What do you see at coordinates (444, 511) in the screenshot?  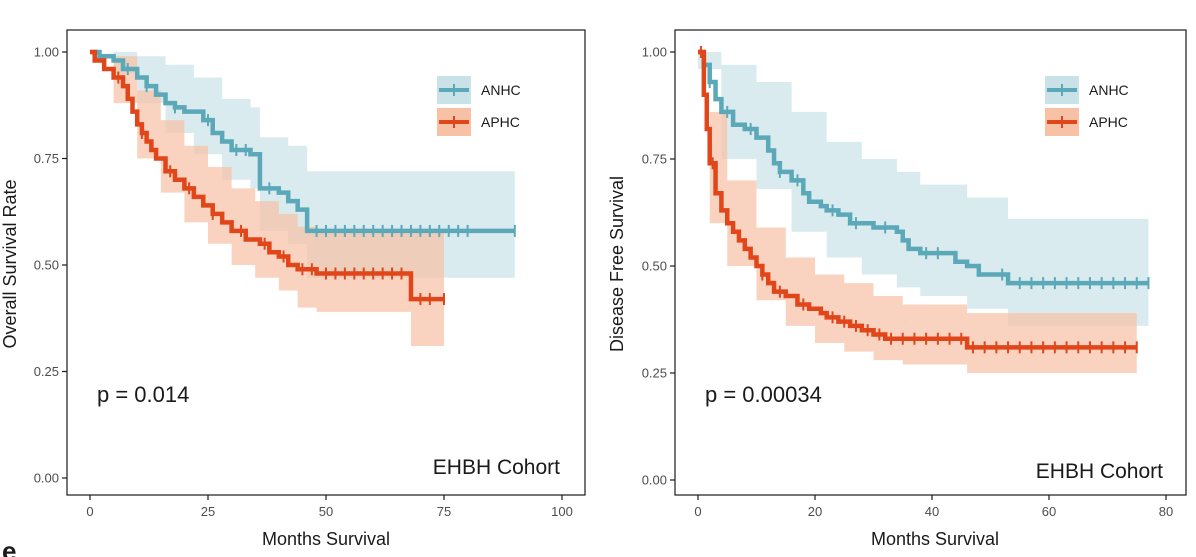 I see `x-tick-label: 75` at bounding box center [444, 511].